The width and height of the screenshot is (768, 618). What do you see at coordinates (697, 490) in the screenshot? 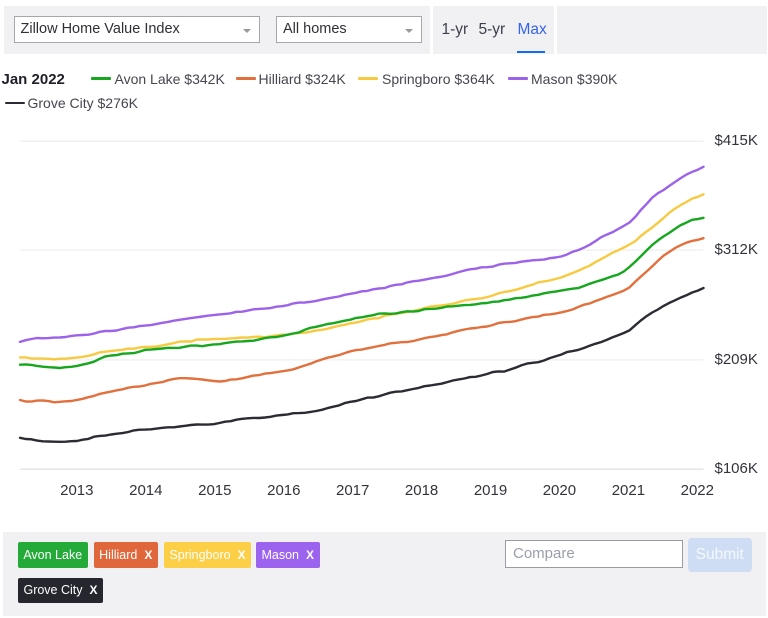
I see `svg-text: 2022` at bounding box center [697, 490].